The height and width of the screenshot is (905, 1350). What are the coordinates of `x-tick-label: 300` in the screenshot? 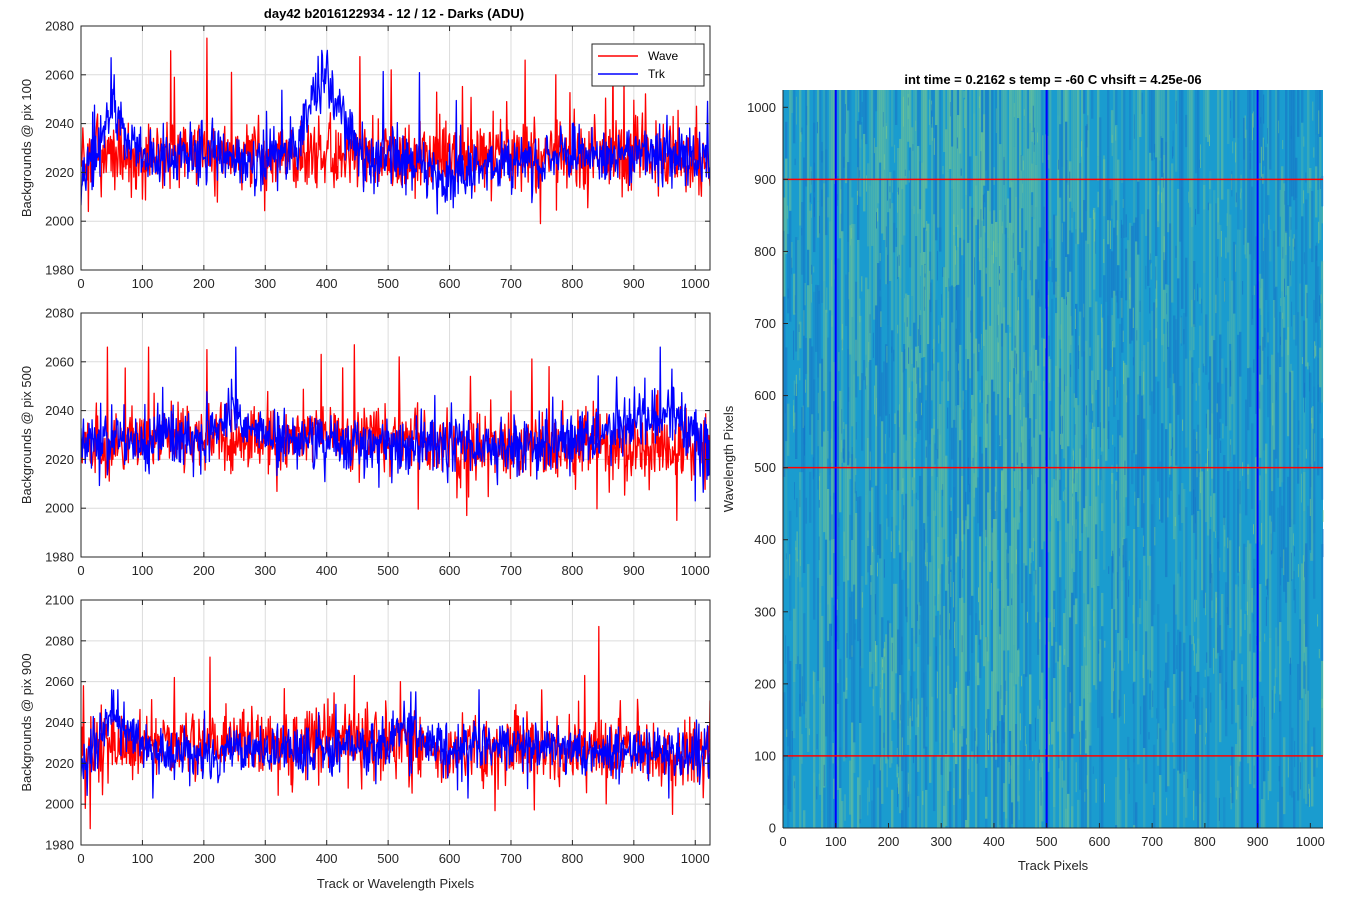 It's located at (941, 841).